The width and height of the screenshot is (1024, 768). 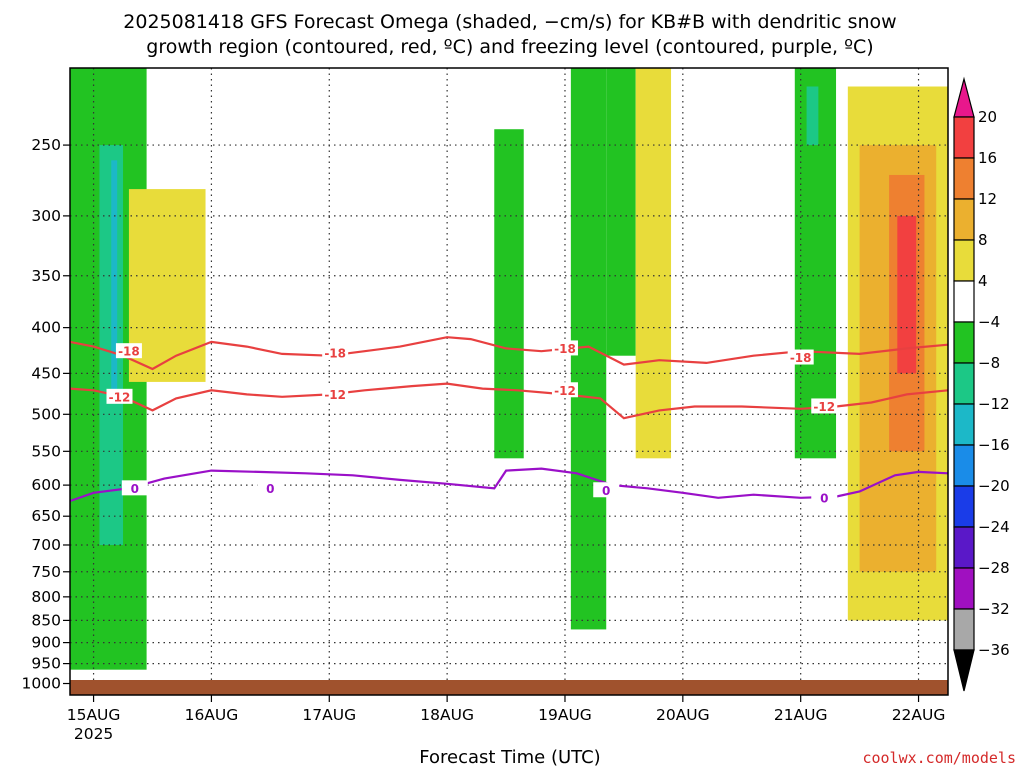 I want to click on y-tick-label-550: 550, so click(x=46, y=451).